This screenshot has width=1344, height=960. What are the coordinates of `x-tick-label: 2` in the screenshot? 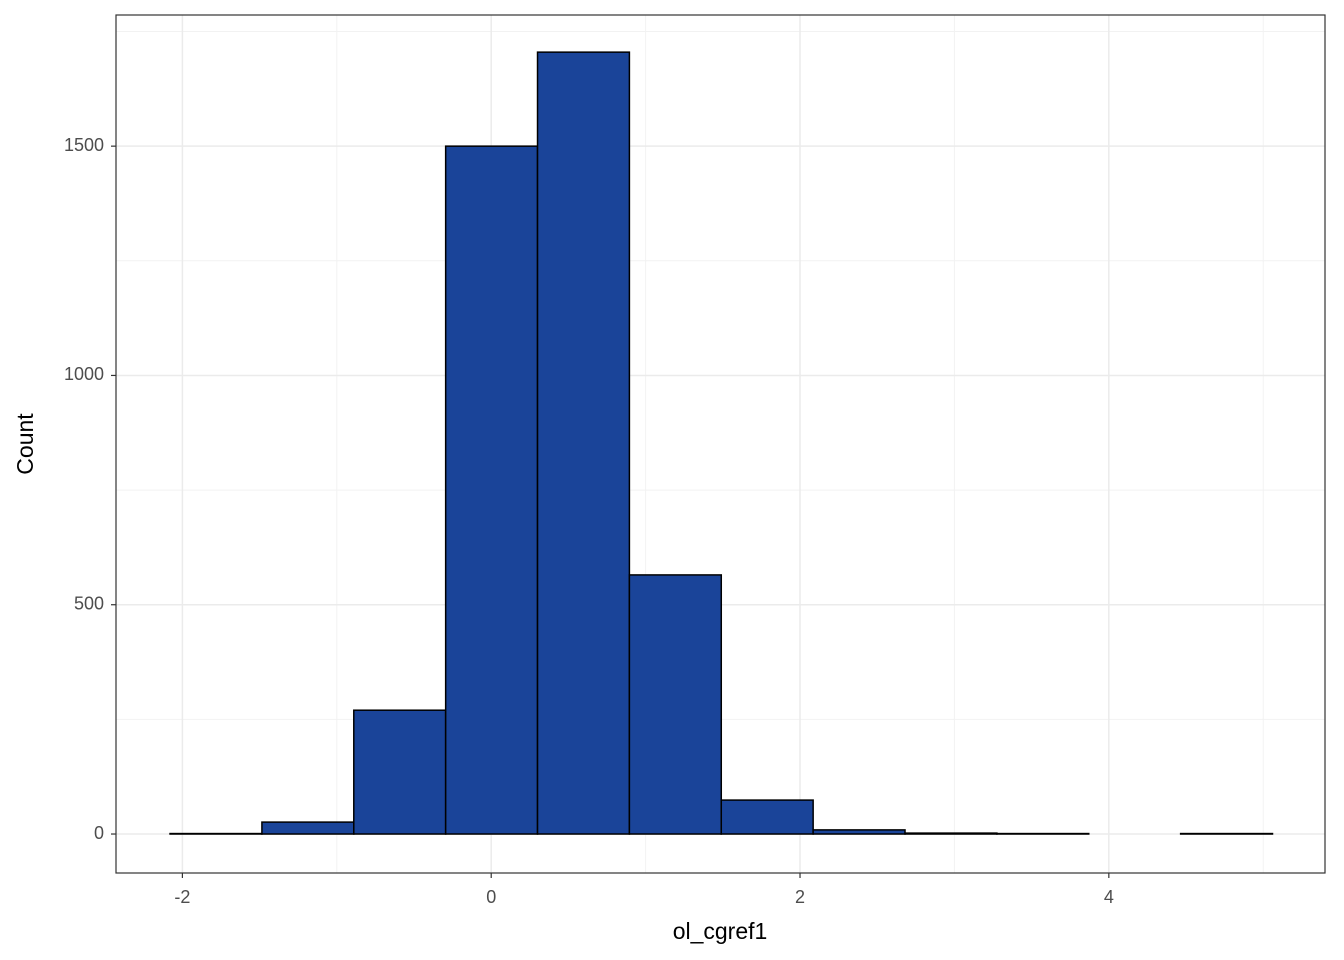 It's located at (800, 897).